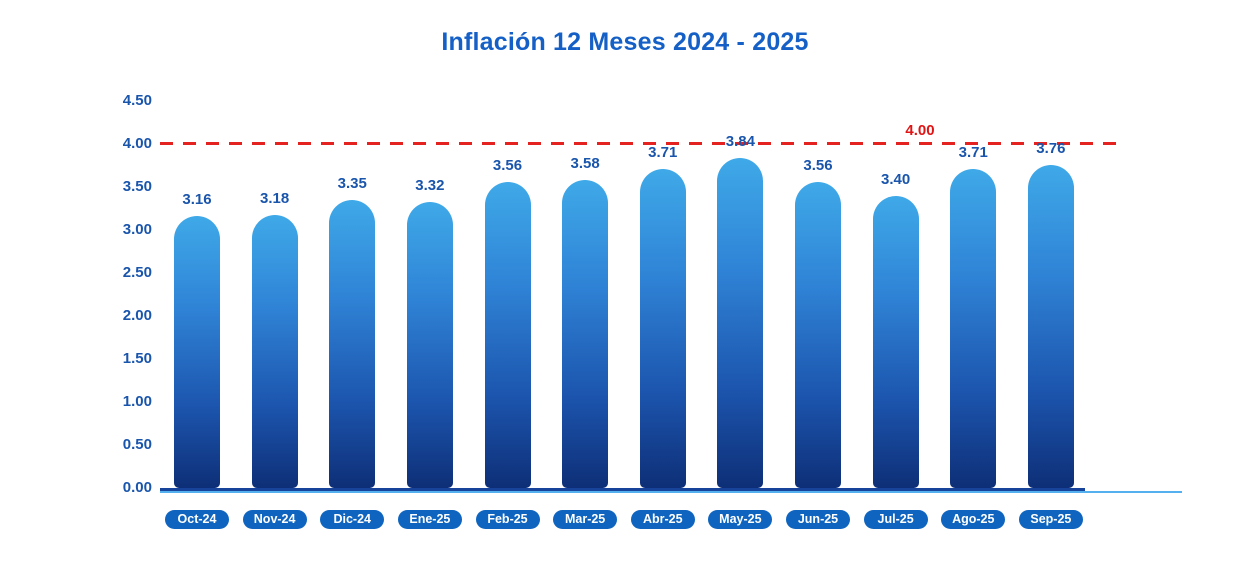 Image resolution: width=1250 pixels, height=580 pixels. What do you see at coordinates (740, 141) in the screenshot?
I see `bar-value-label: 3.84` at bounding box center [740, 141].